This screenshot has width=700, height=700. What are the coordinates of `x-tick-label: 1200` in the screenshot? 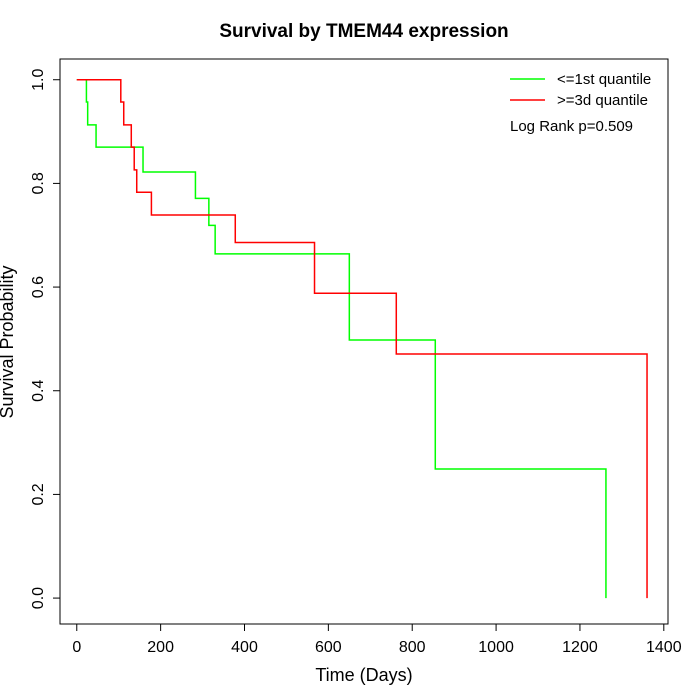 It's located at (580, 647).